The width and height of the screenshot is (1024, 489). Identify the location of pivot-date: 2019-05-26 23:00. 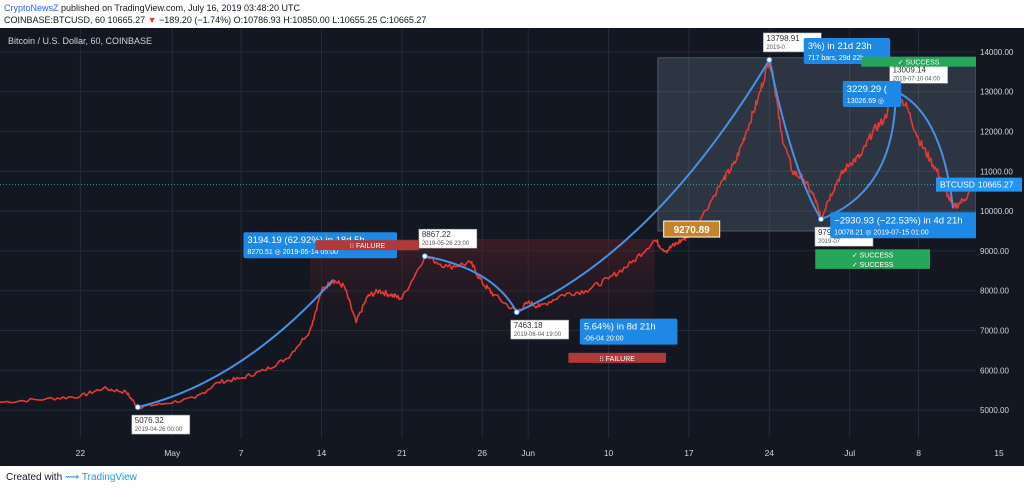
(446, 244).